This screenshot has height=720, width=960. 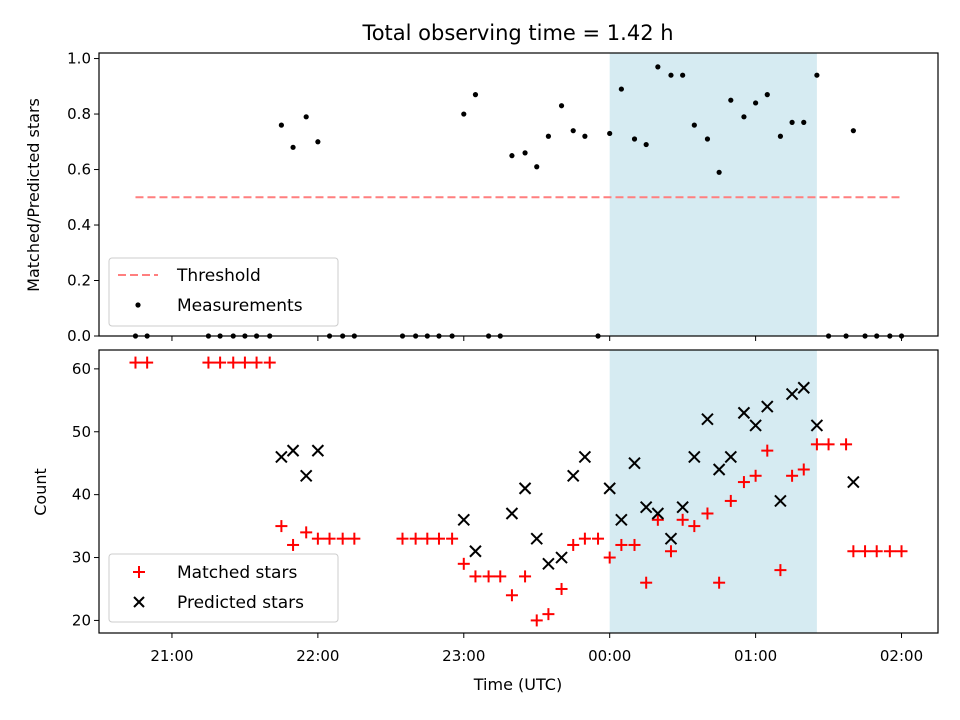 What do you see at coordinates (517, 684) in the screenshot?
I see `x-axis-label: Time (UTC)` at bounding box center [517, 684].